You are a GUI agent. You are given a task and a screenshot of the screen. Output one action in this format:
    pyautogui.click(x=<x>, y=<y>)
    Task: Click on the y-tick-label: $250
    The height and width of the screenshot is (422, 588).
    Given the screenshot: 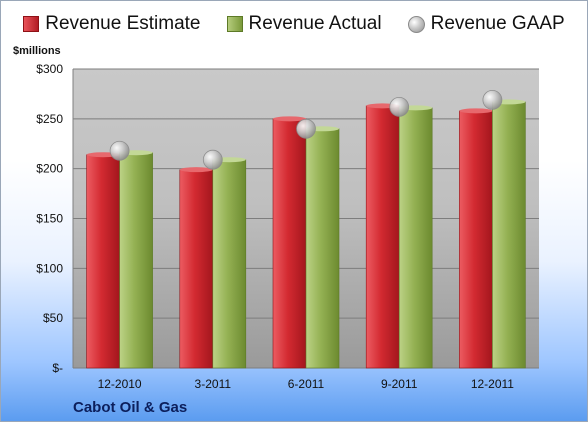 What is the action you would take?
    pyautogui.click(x=49, y=119)
    